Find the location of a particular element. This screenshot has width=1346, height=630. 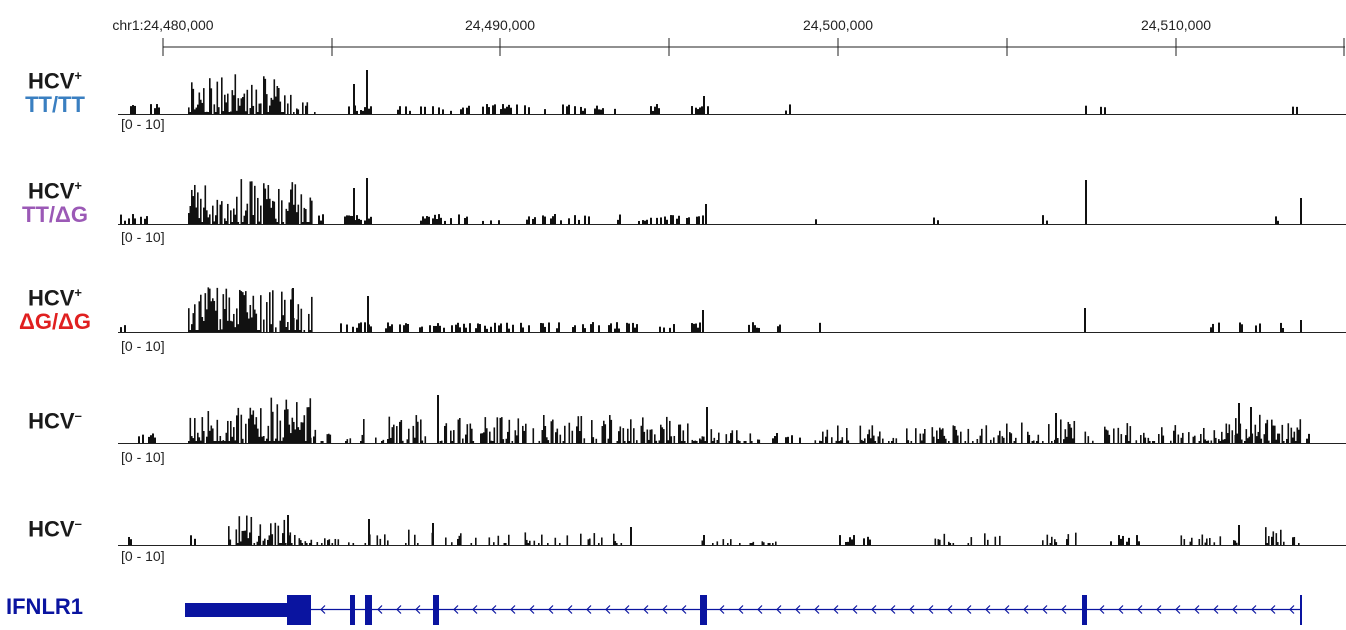

ruler-label-2: 24,490,000 is located at coordinates (500, 25).